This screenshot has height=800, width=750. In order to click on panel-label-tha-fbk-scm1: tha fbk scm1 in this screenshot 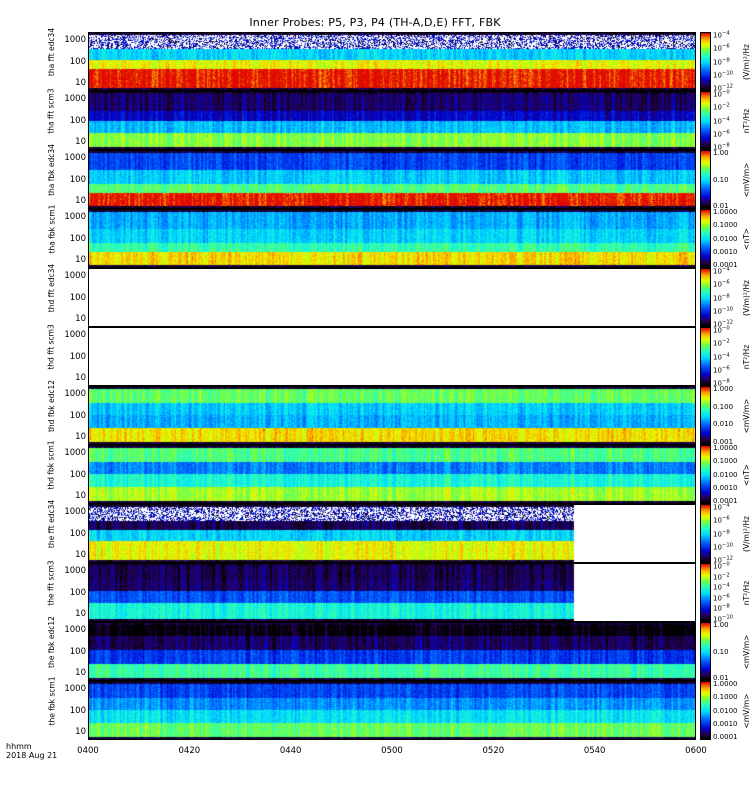, I will do `click(52, 228)`.